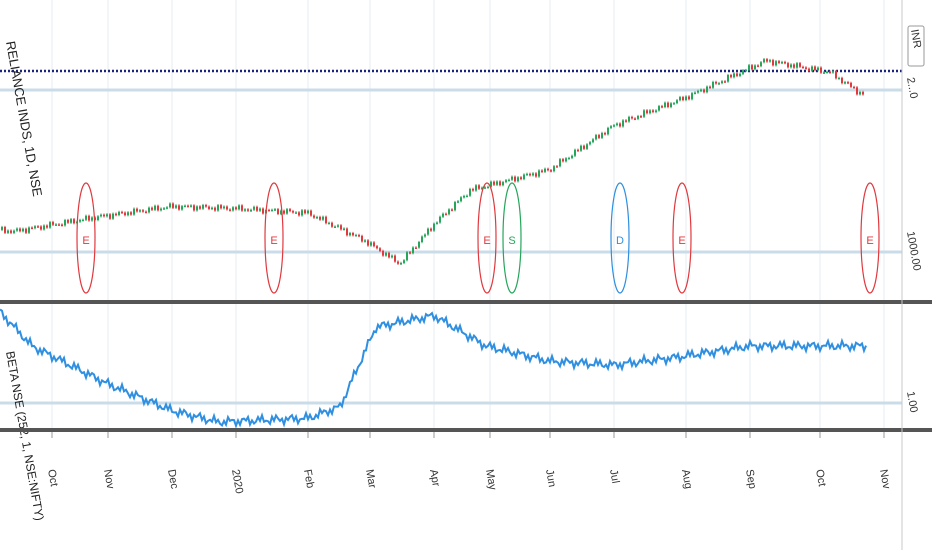  I want to click on time-axis-label: Feb, so click(308, 478).